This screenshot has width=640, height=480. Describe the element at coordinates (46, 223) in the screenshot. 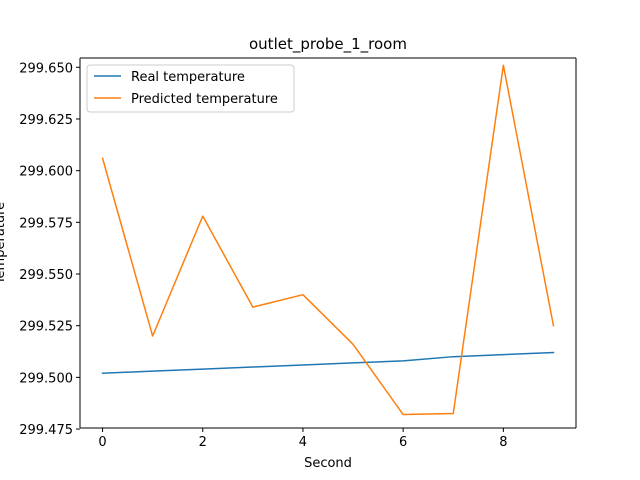

I see `y-tick-label: 299.575` at that location.